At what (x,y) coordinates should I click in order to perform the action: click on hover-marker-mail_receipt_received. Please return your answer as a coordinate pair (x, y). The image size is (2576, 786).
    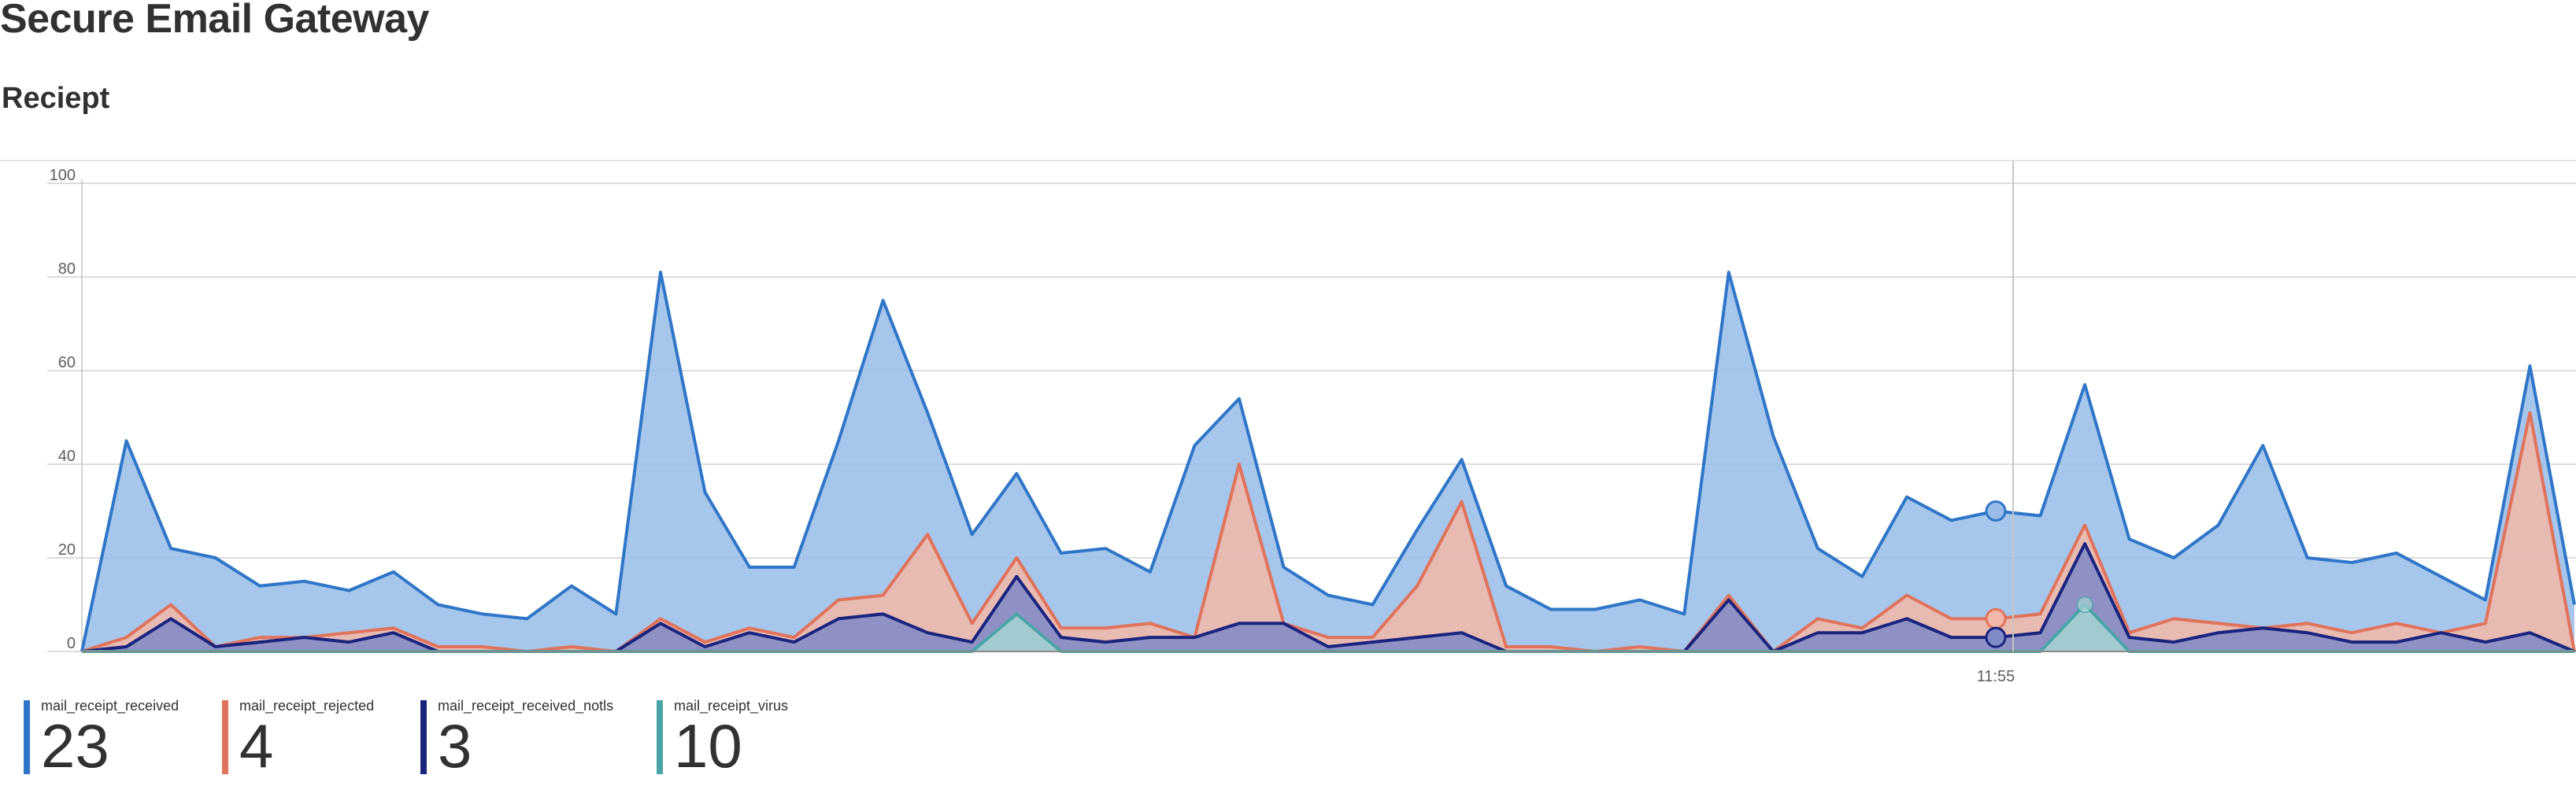
    Looking at the image, I should click on (1996, 511).